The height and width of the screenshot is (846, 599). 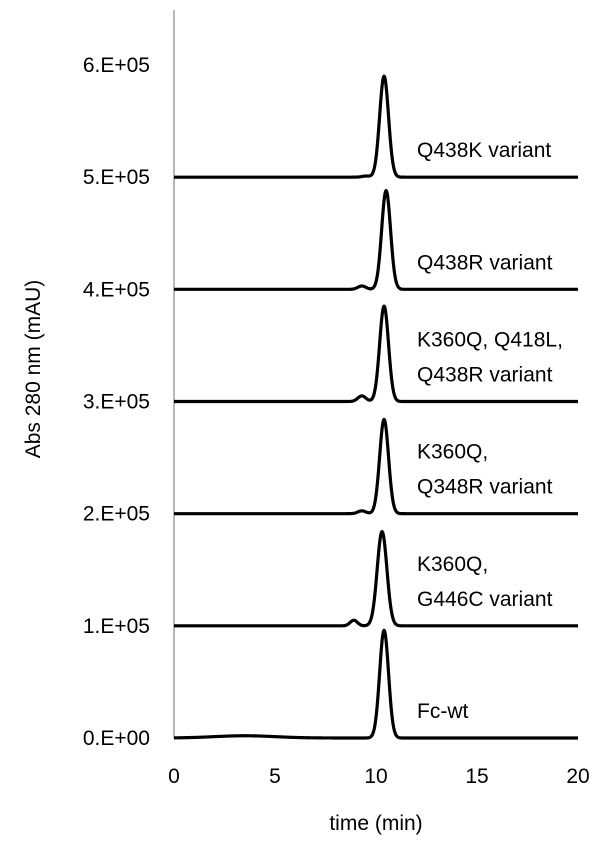 I want to click on y-tick-label: 0.E+00, so click(x=116, y=738).